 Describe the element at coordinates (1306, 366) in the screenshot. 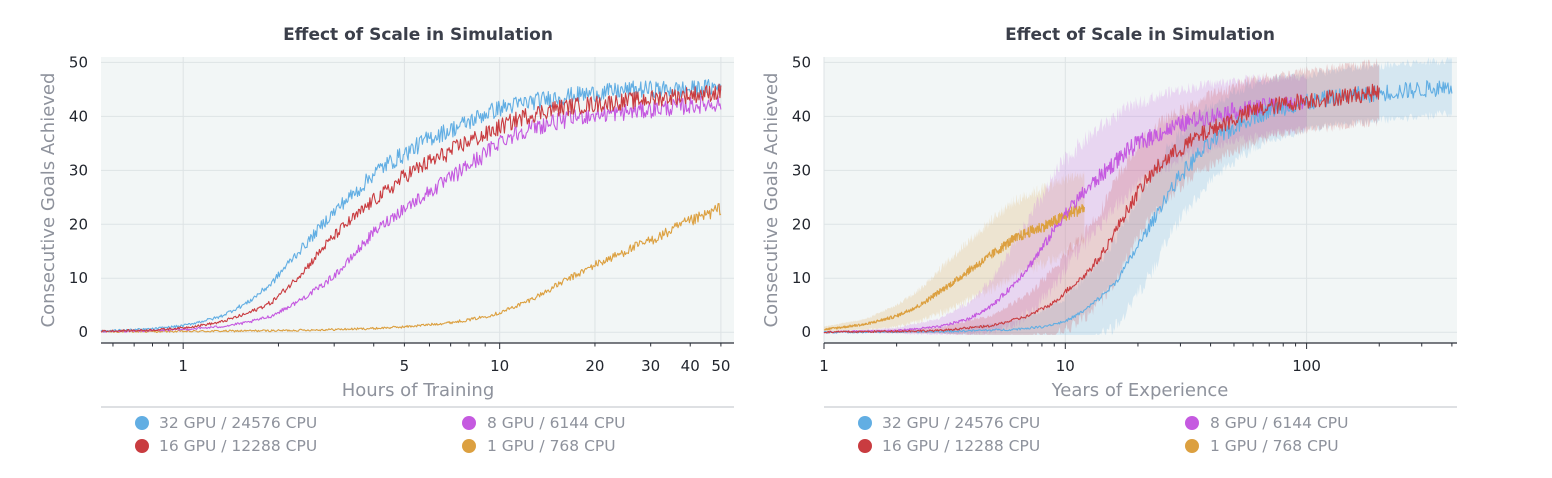

I see `x-tick-label: 100` at that location.